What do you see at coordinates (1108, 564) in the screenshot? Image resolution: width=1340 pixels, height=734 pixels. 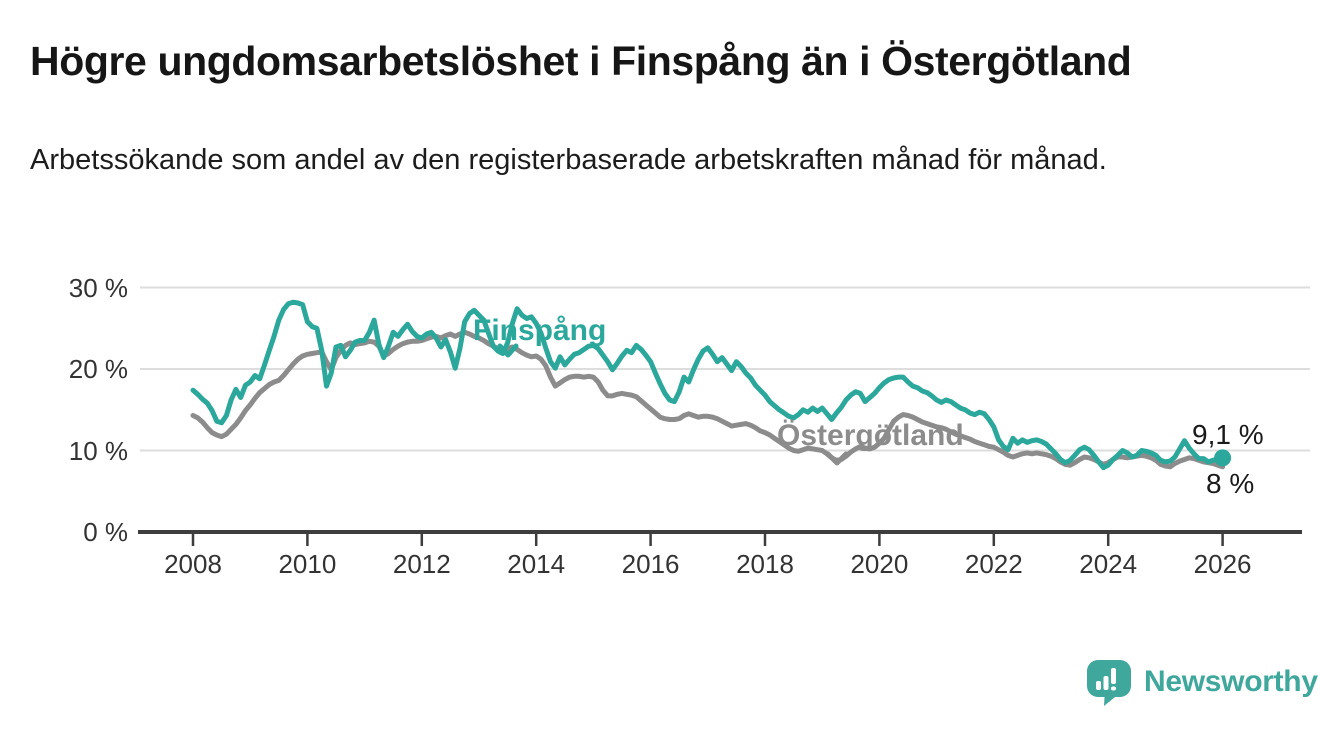 I see `x-tick-label-2024: 2024` at bounding box center [1108, 564].